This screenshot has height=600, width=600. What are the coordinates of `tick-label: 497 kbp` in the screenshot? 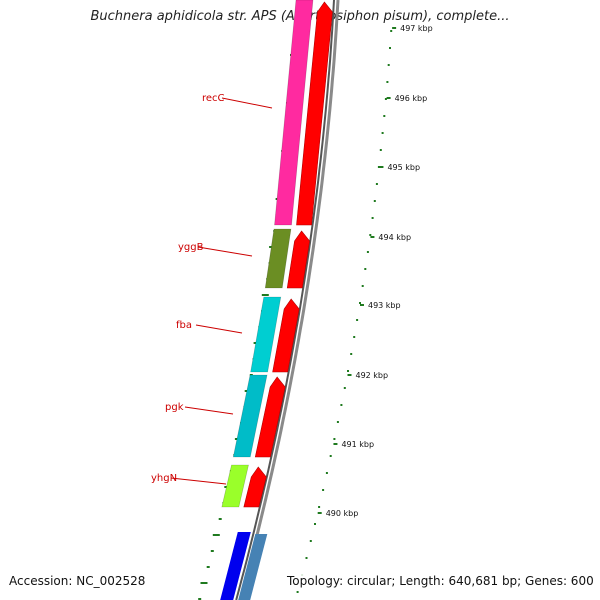 It's located at (416, 28).